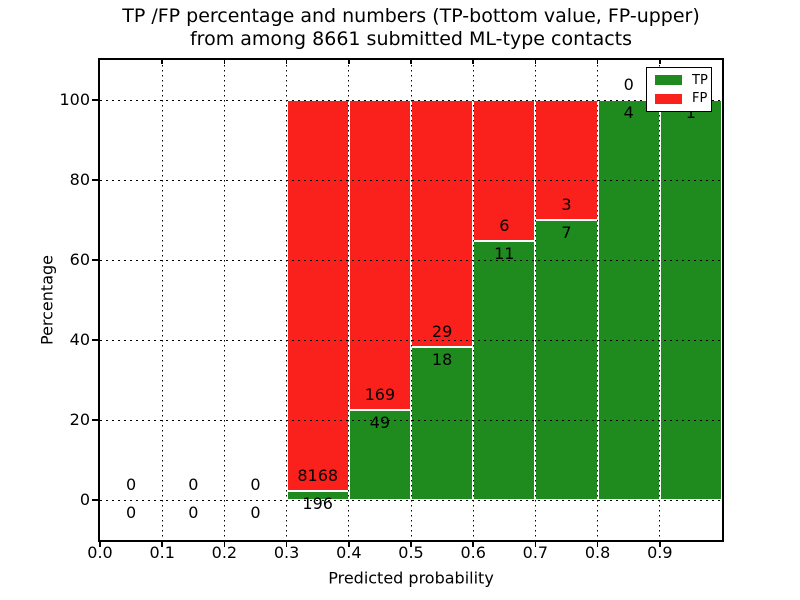  I want to click on tp-count-label: 196, so click(317, 503).